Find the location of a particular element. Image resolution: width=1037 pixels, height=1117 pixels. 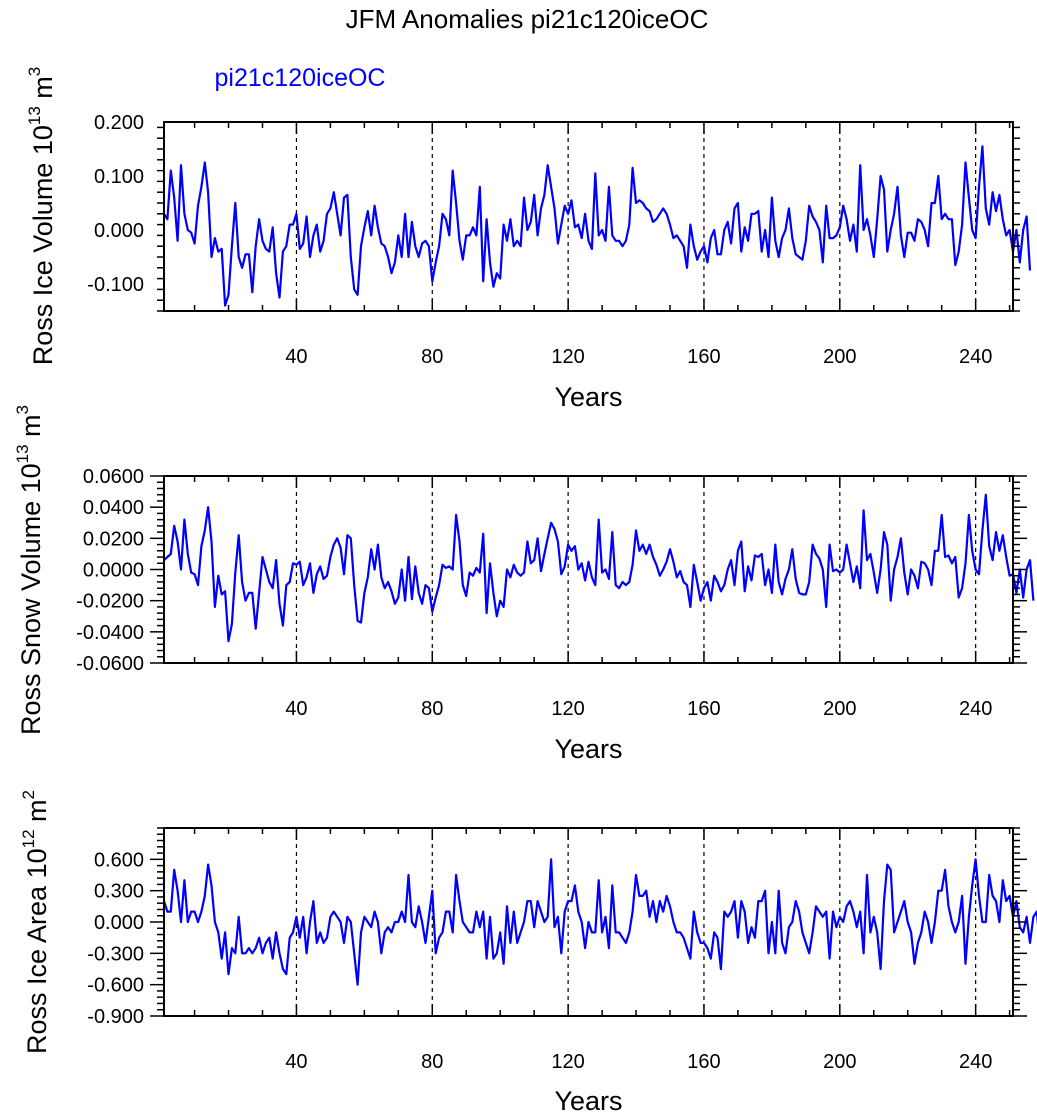

y-tick-label: 0.0400 is located at coordinates (113, 508).